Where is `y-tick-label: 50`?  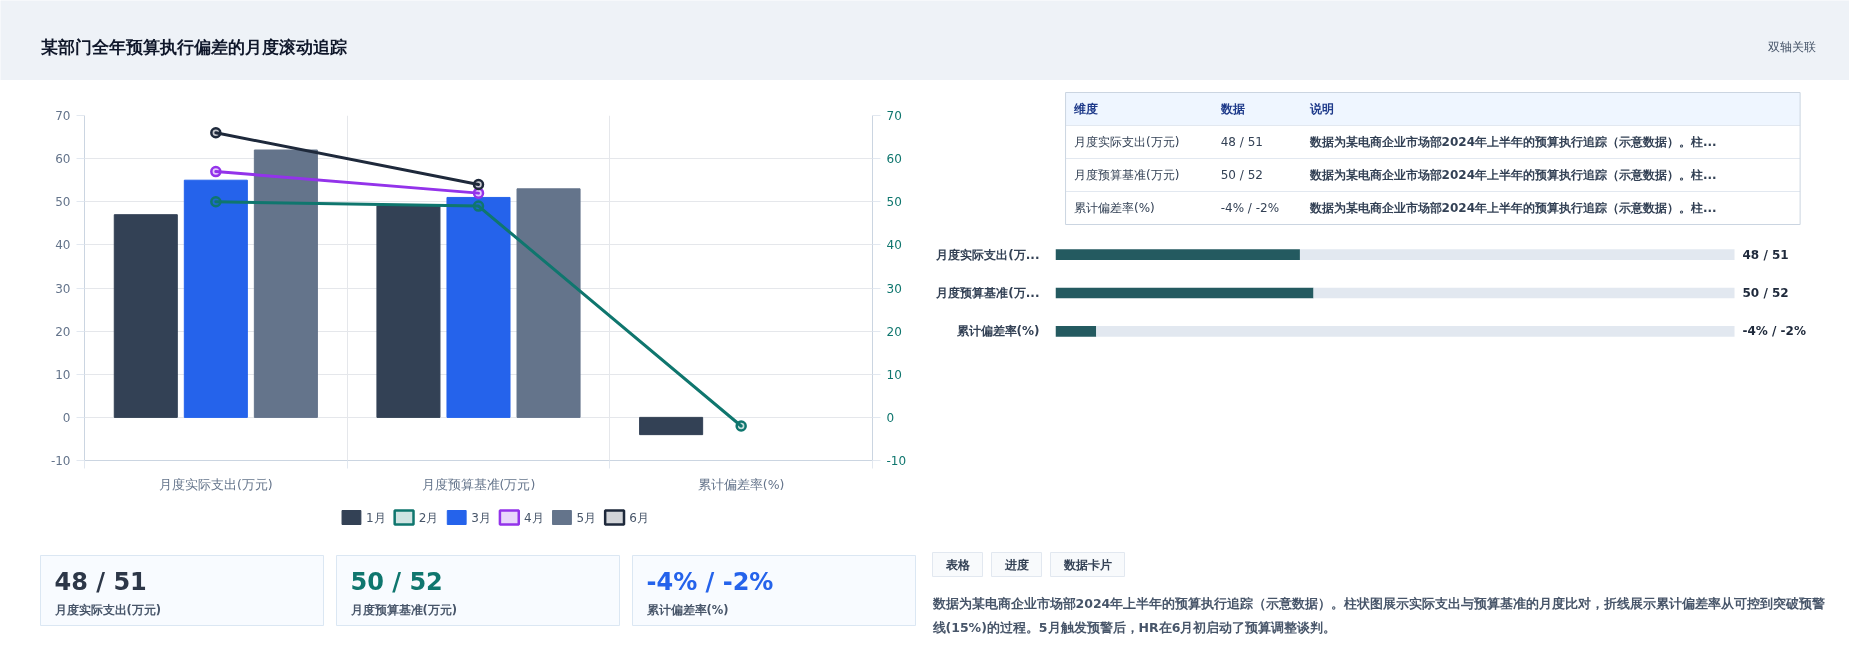 y-tick-label: 50 is located at coordinates (63, 202).